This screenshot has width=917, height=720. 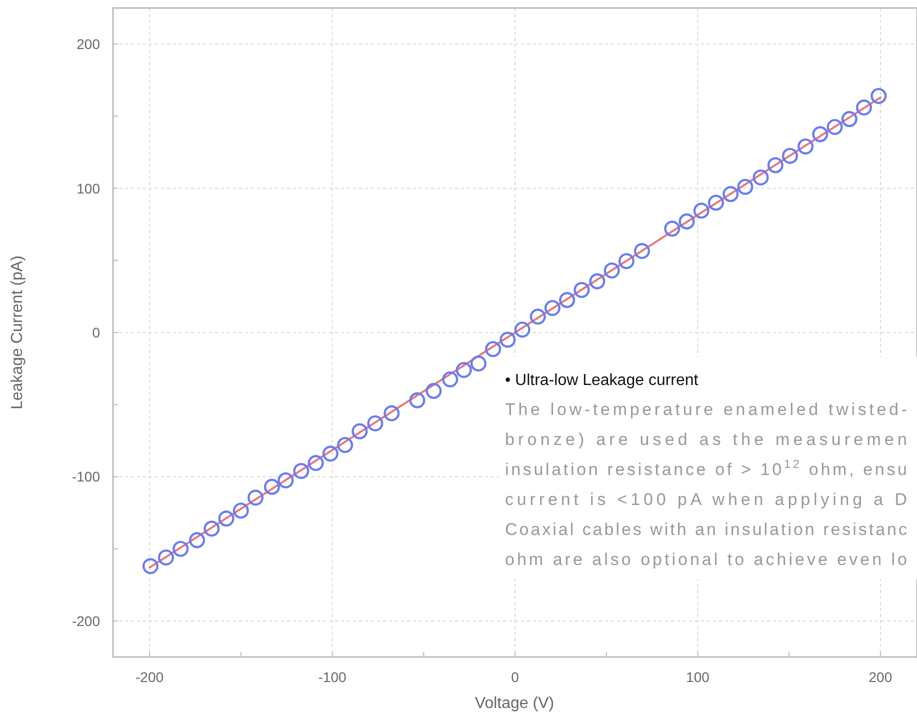 I want to click on x-tick-label: 100, so click(x=698, y=677).